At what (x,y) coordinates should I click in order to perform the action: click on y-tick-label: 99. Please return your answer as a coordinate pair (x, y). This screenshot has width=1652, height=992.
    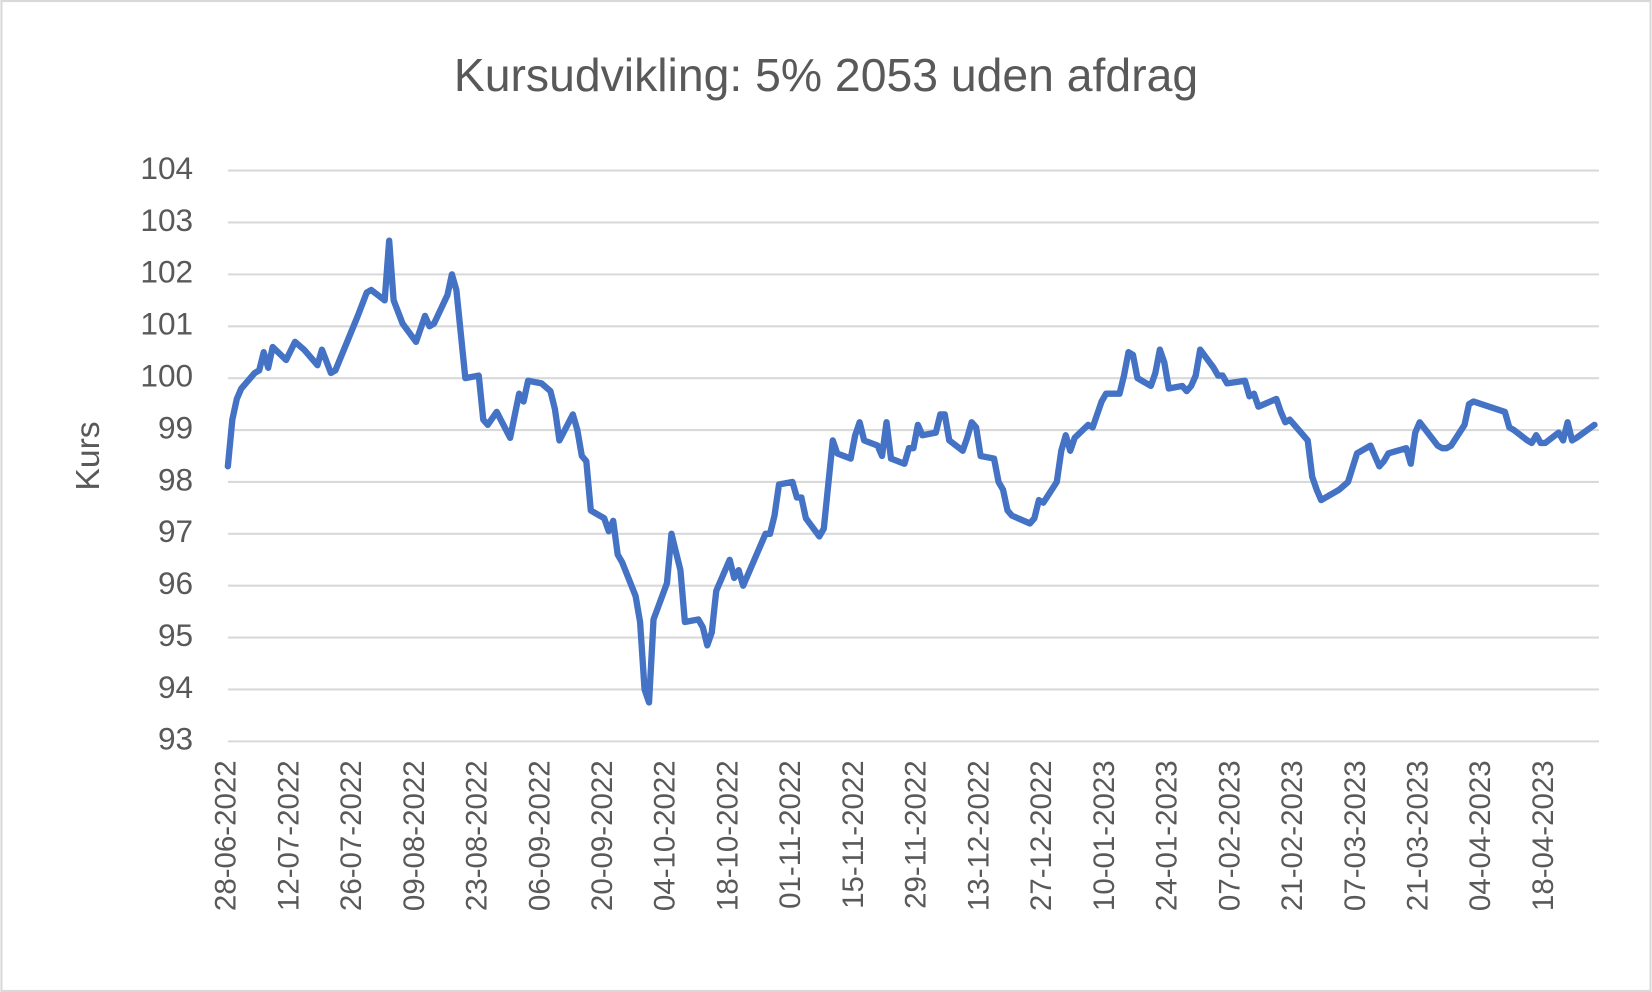
    Looking at the image, I should click on (175, 427).